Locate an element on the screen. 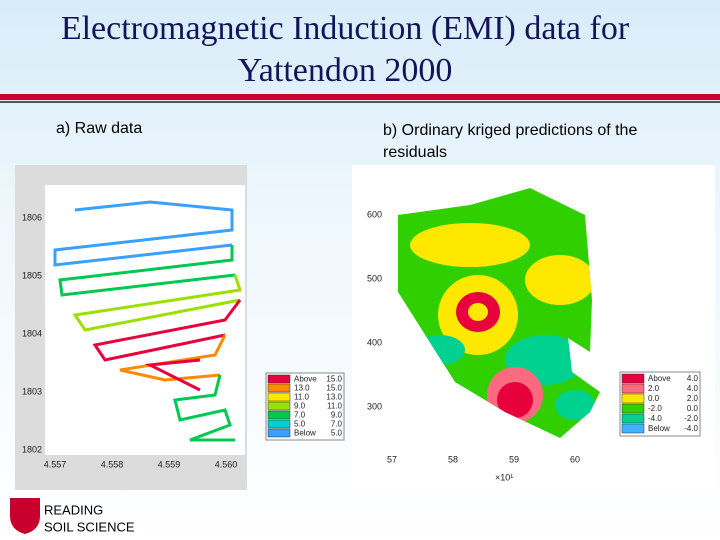 The width and height of the screenshot is (720, 540). logo is located at coordinates (25, 516).